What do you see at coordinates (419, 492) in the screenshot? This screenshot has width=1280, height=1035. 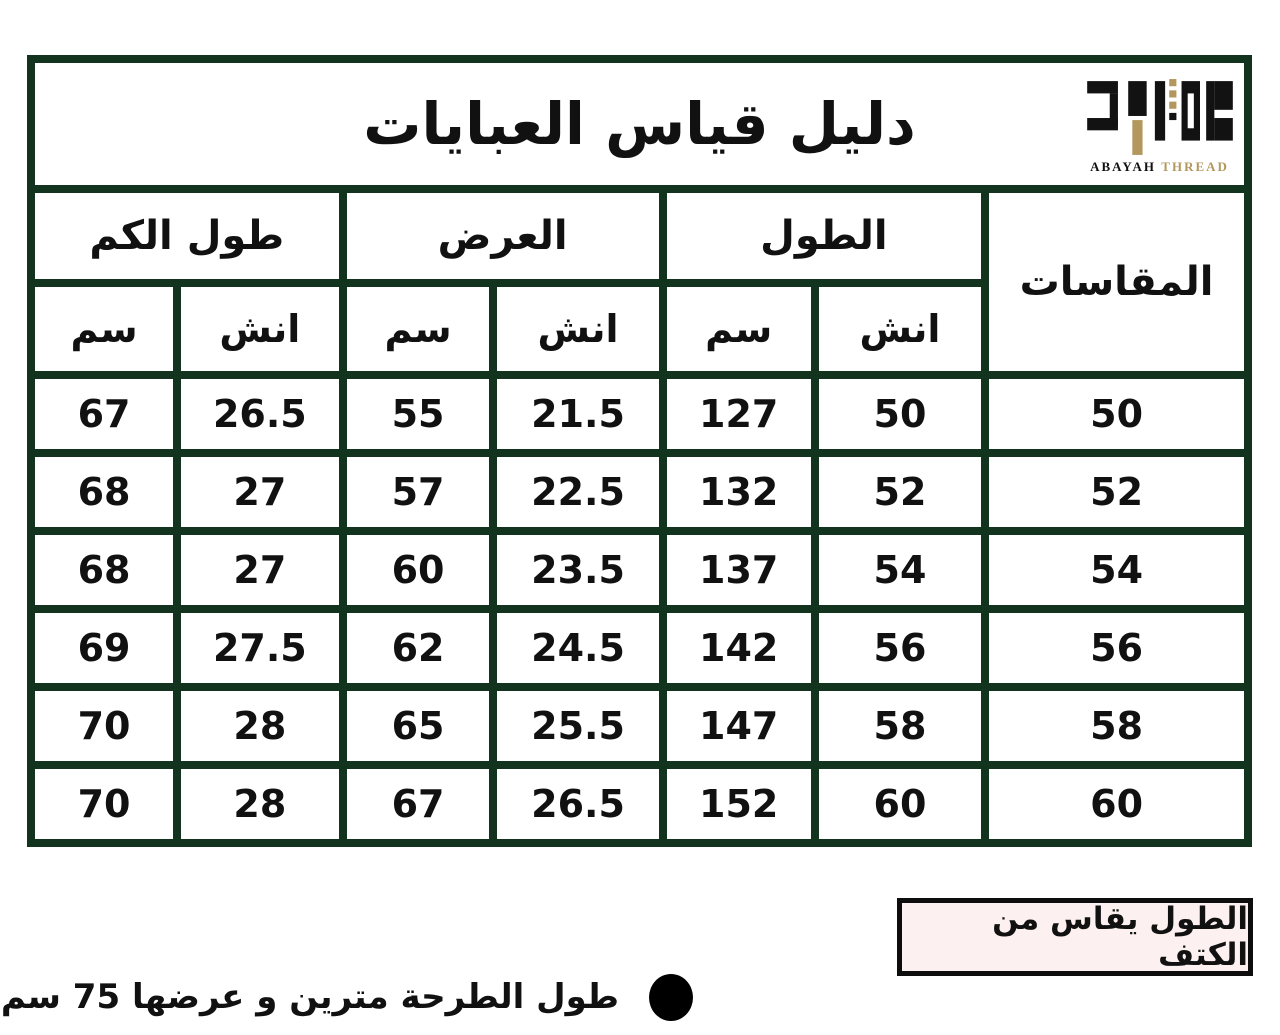 I see `width-cm-cell: 57` at bounding box center [419, 492].